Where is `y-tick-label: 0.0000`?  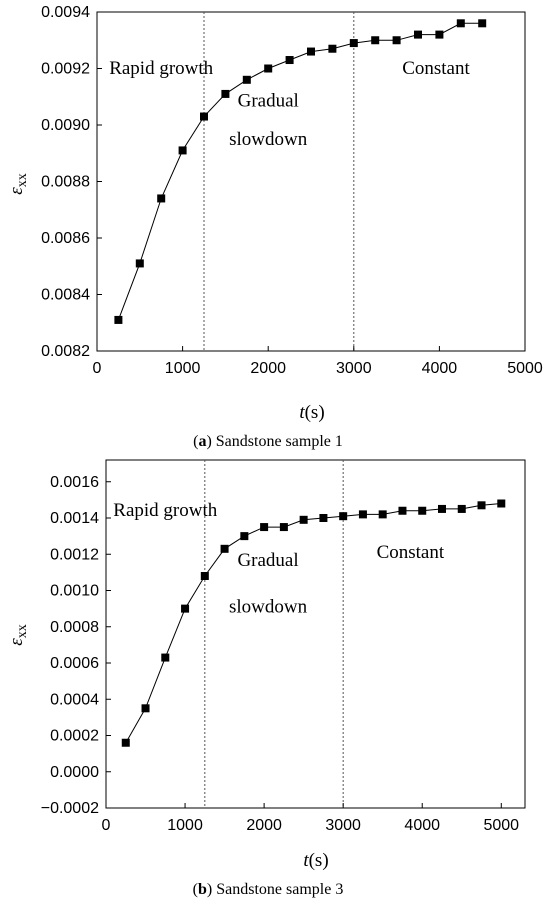 y-tick-label: 0.0000 is located at coordinates (74, 772).